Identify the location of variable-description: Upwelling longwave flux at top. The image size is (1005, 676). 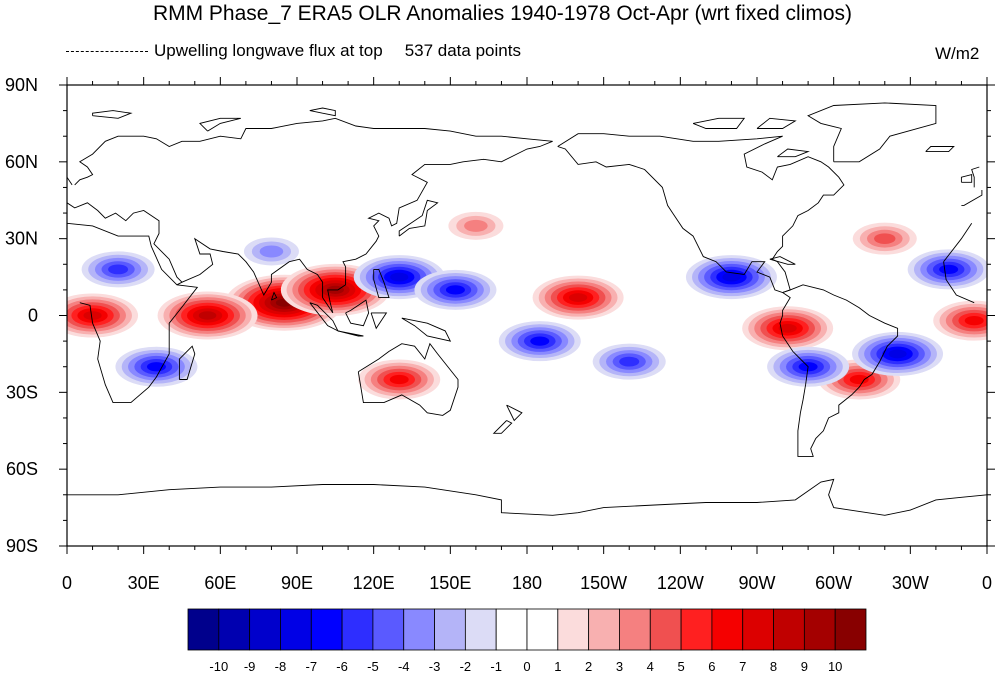
(268, 50).